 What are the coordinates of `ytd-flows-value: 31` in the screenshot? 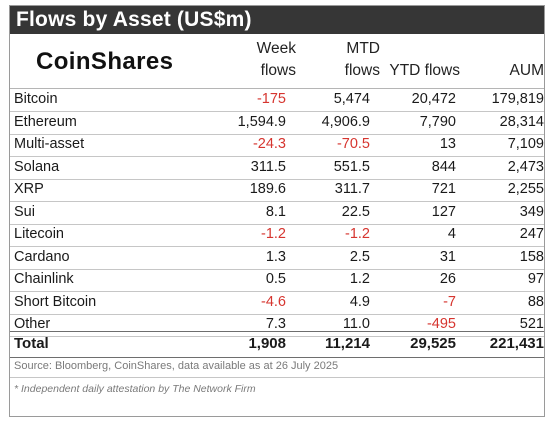 It's located at (447, 256).